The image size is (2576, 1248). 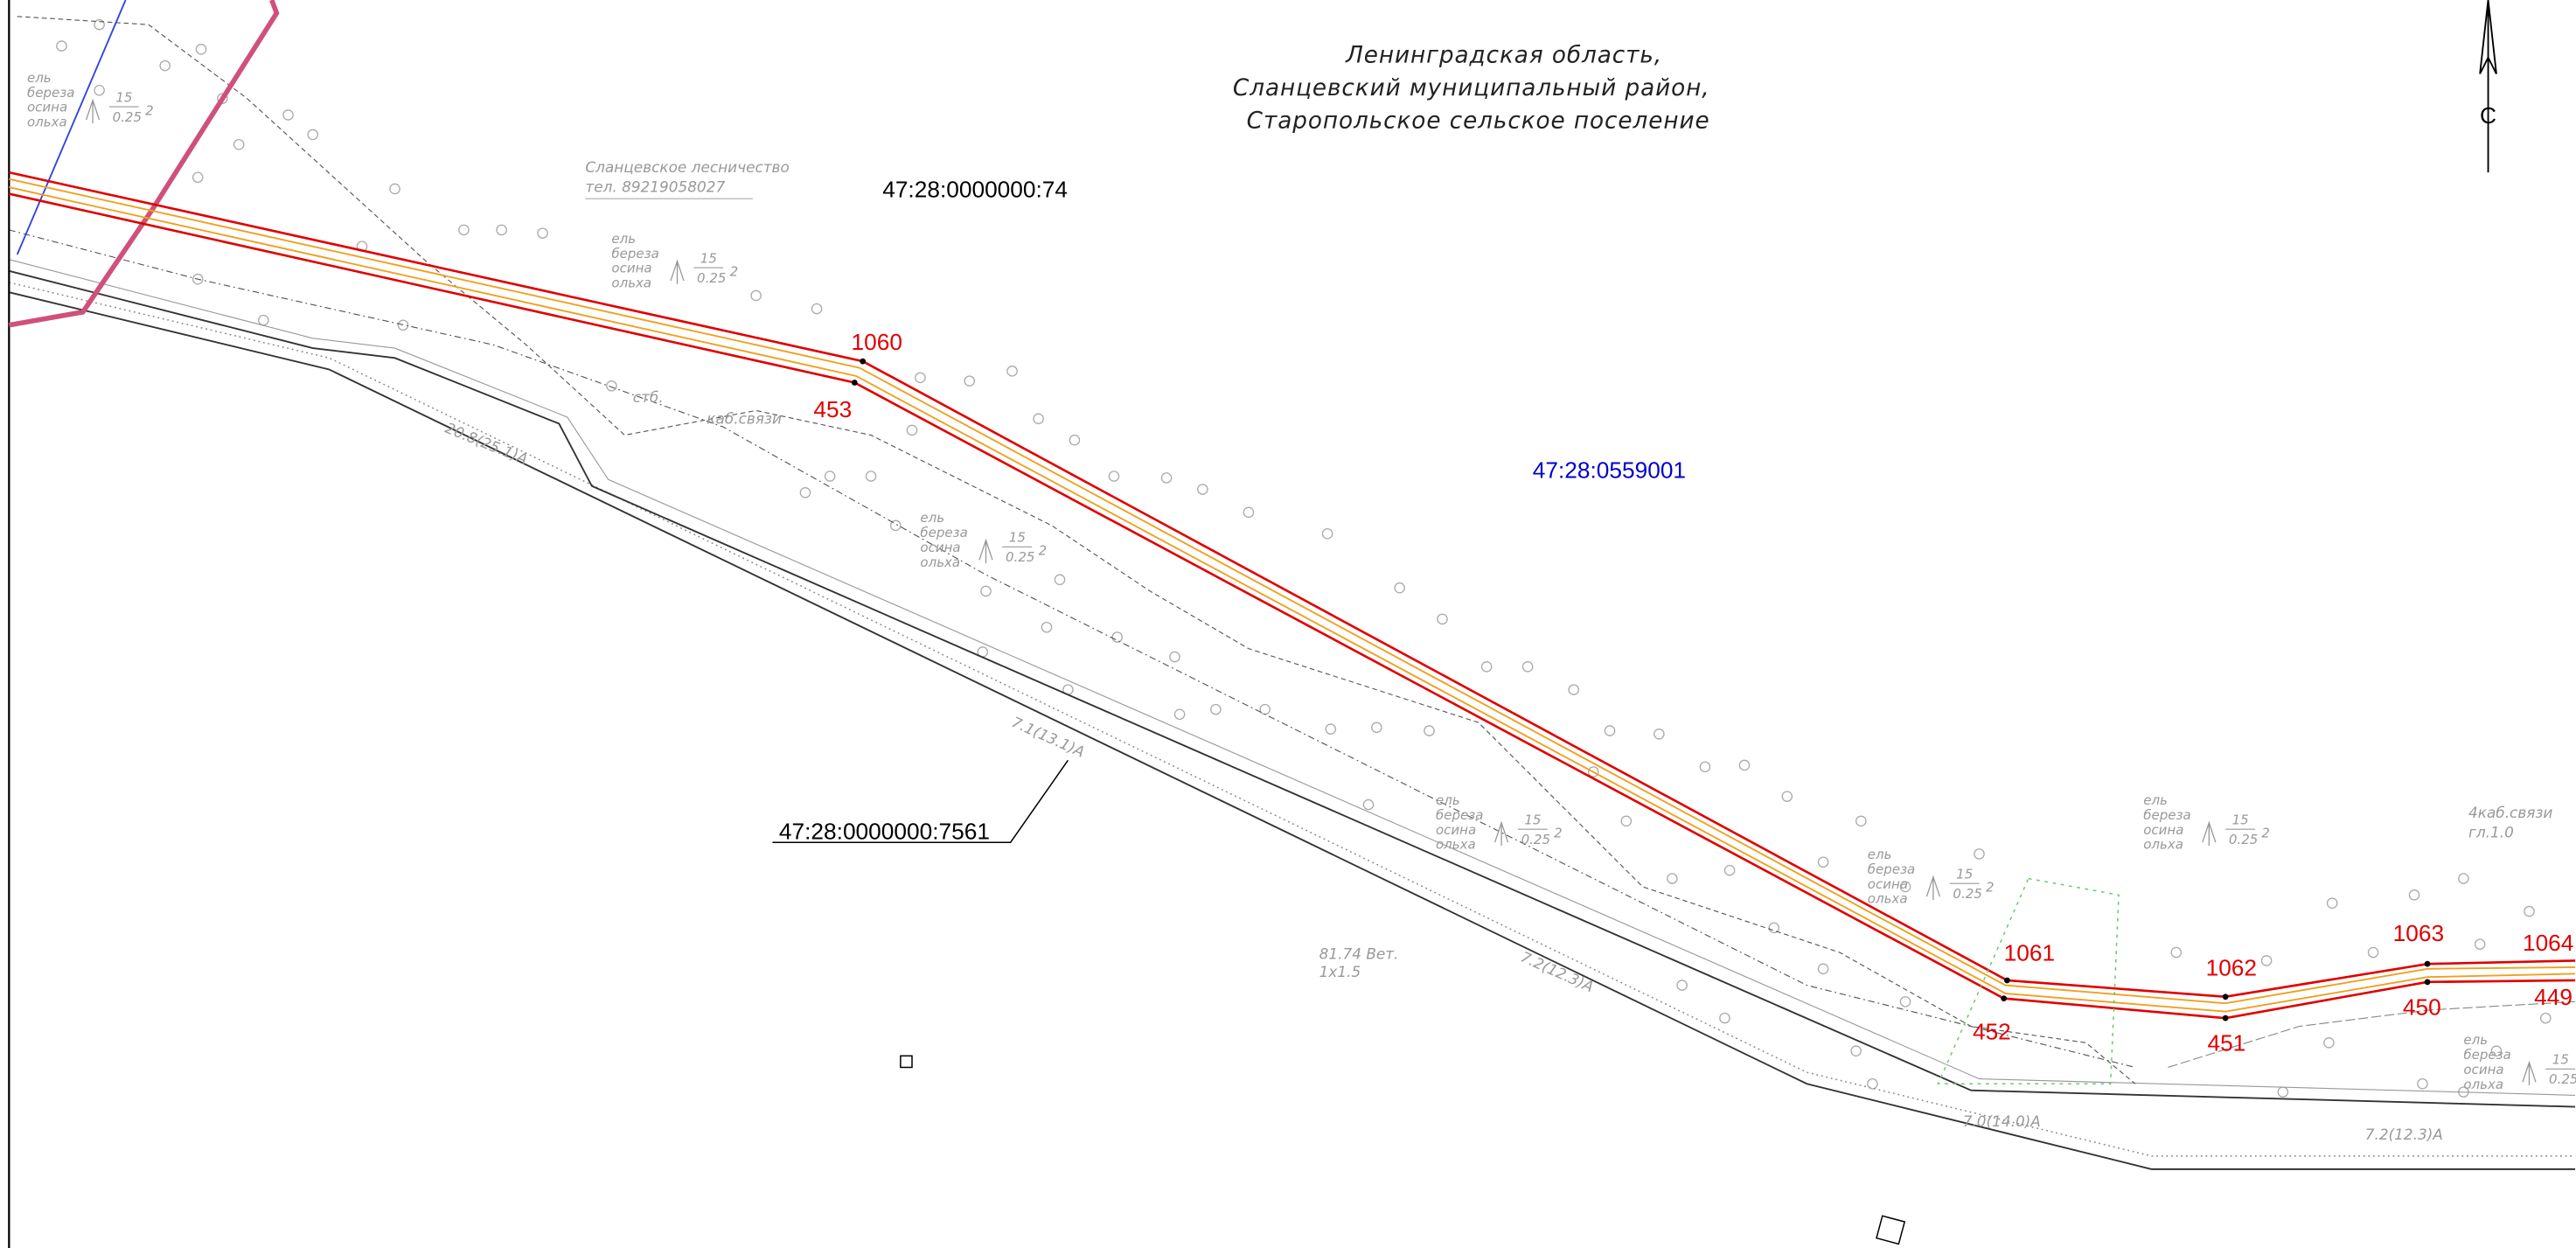 What do you see at coordinates (687, 167) in the screenshot?
I see `annotation: Сланцевское лесничество` at bounding box center [687, 167].